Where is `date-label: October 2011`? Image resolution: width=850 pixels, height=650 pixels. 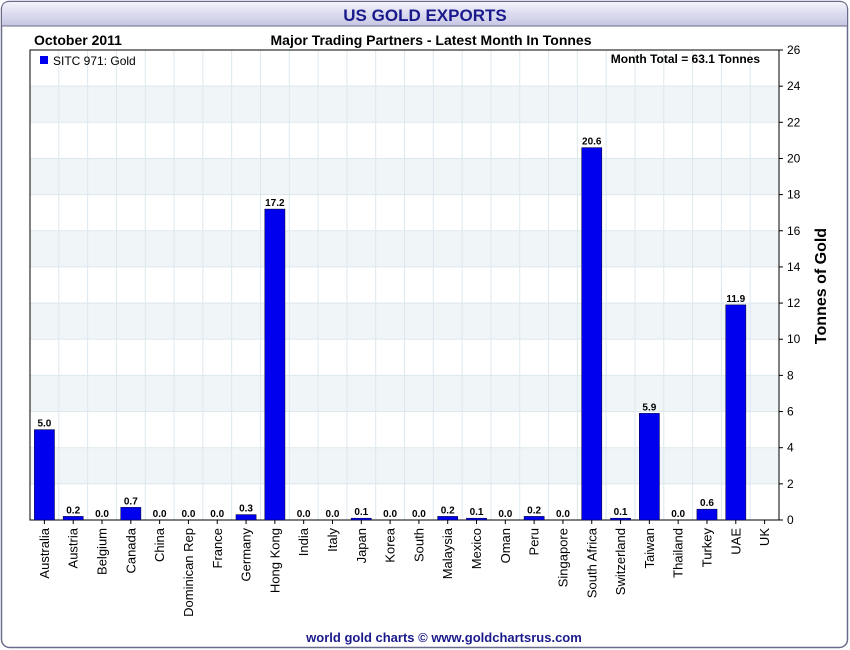
date-label: October 2011 is located at coordinates (78, 40).